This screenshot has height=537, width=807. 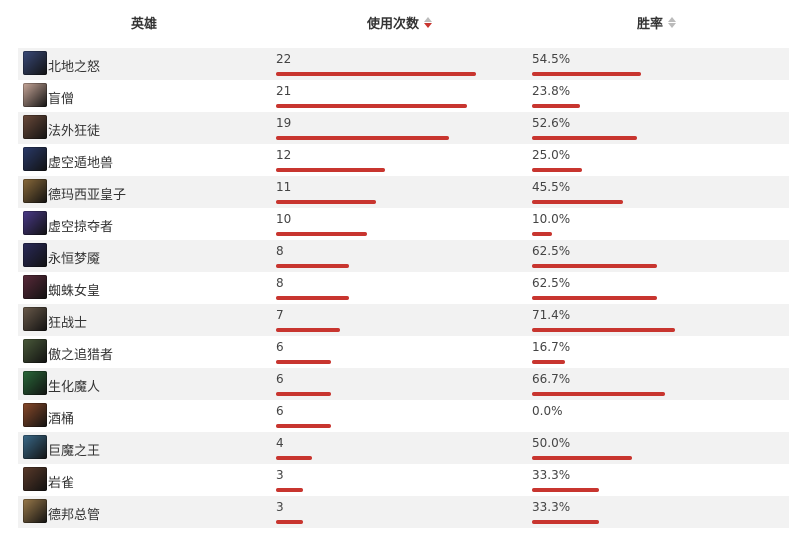 What do you see at coordinates (551, 187) in the screenshot?
I see `winrate-value: 45.5%` at bounding box center [551, 187].